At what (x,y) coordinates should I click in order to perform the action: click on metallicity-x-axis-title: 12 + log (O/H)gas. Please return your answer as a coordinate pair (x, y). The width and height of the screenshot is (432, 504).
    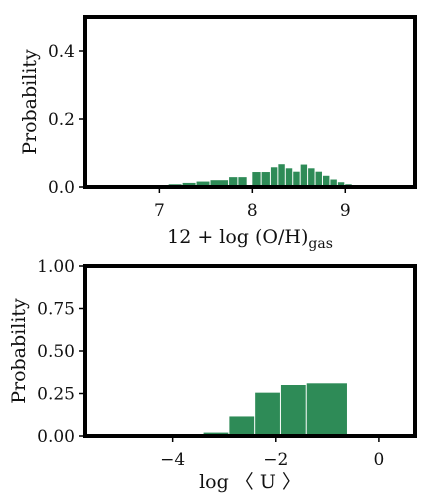
    Looking at the image, I should click on (250, 239).